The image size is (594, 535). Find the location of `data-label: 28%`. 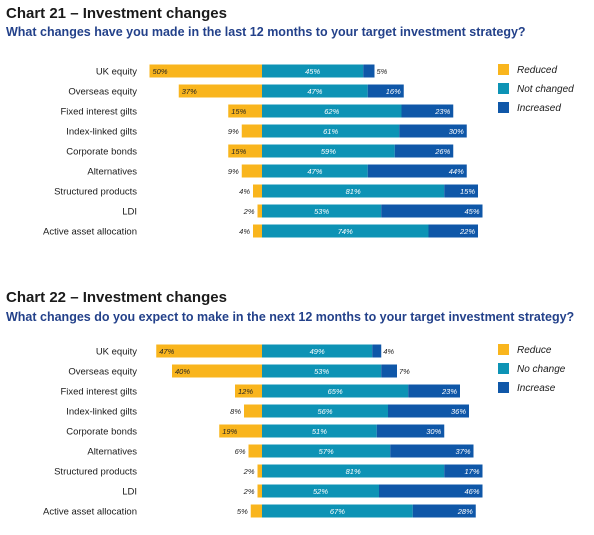

data-label: 28% is located at coordinates (465, 511).